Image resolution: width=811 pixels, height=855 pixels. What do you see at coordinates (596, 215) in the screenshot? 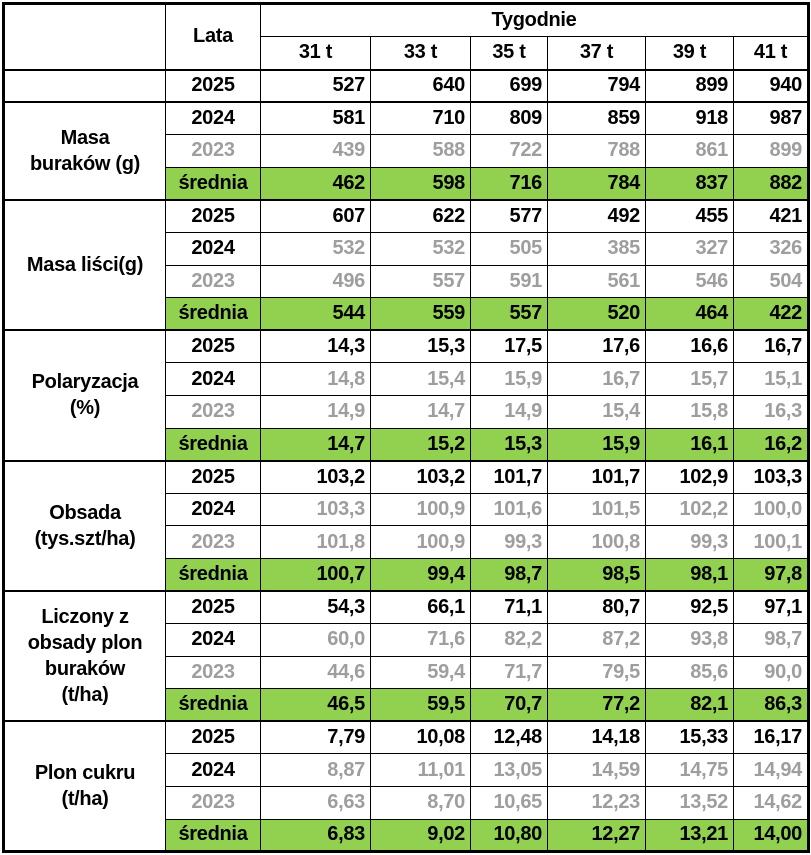
I see `value-cell: 492` at bounding box center [596, 215].